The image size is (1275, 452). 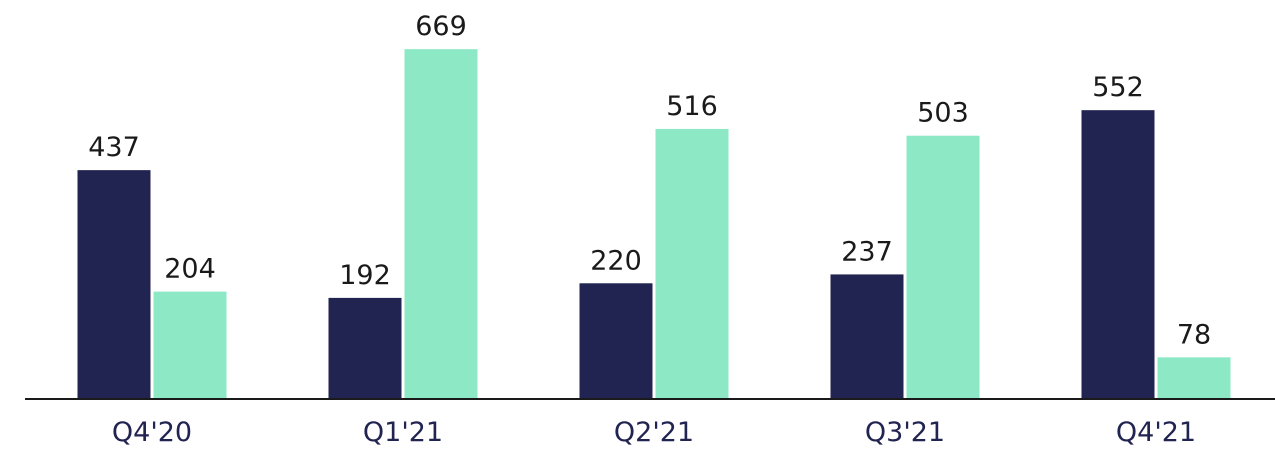 I want to click on value-label: 669, so click(x=441, y=26).